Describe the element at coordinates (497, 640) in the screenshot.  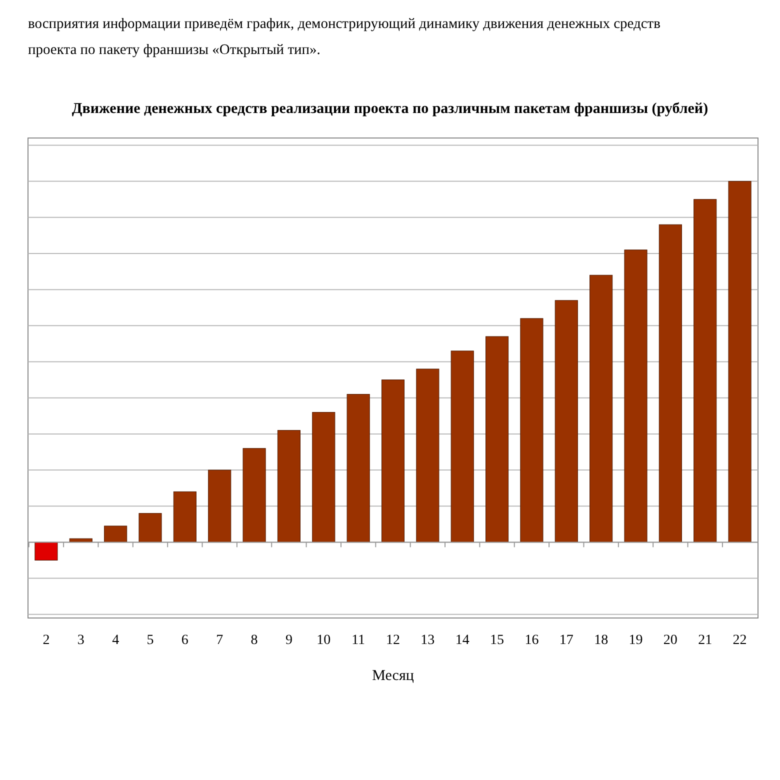
I see `x-tick-label: 15` at that location.